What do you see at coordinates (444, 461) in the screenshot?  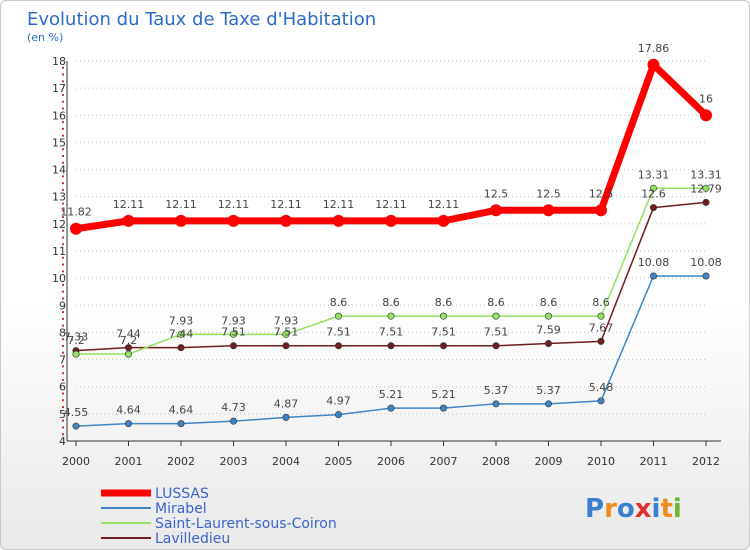 I see `x-tick-label: 2007` at bounding box center [444, 461].